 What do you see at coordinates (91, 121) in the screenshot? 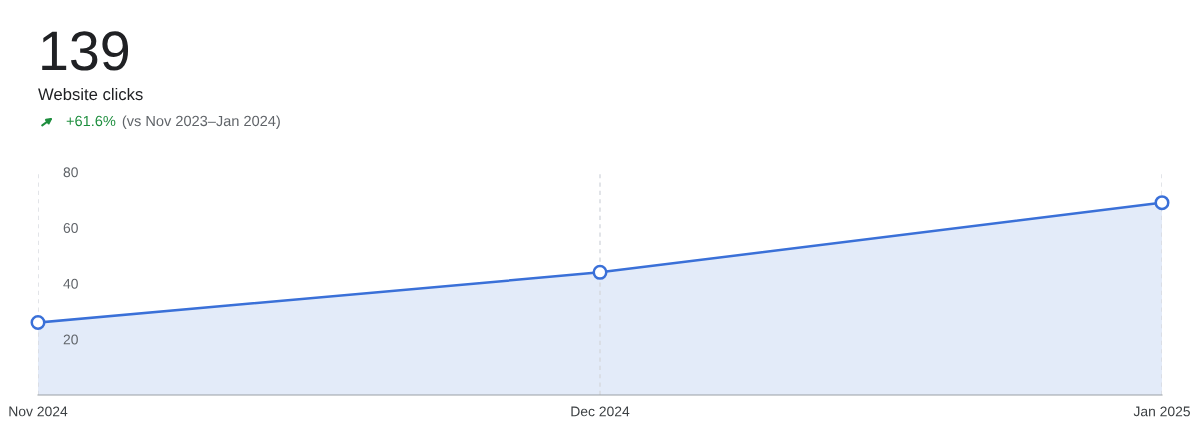
I see `text: +61.6%` at bounding box center [91, 121].